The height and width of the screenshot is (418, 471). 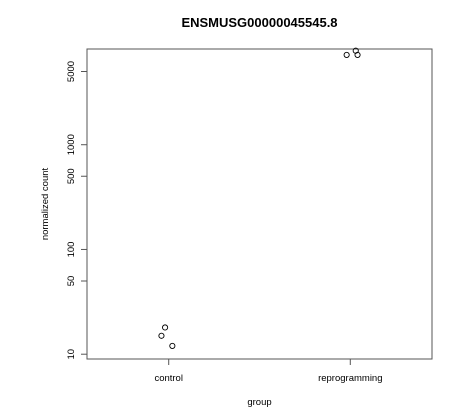 What do you see at coordinates (168, 378) in the screenshot?
I see `x-tick-label: control` at bounding box center [168, 378].